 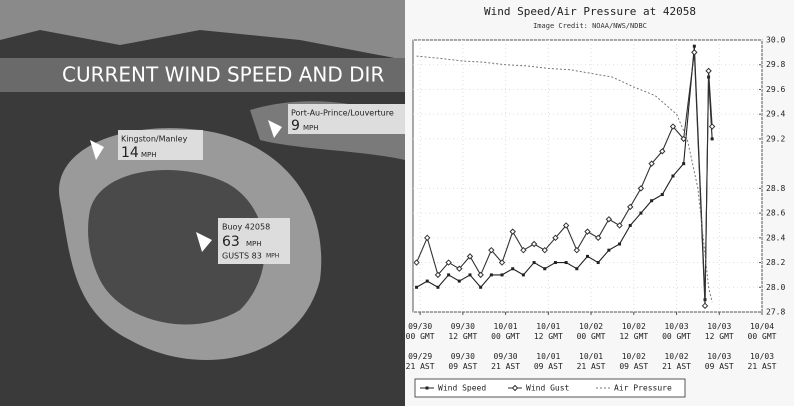 What do you see at coordinates (775, 237) in the screenshot?
I see `y-tick-label: 28.4` at bounding box center [775, 237].